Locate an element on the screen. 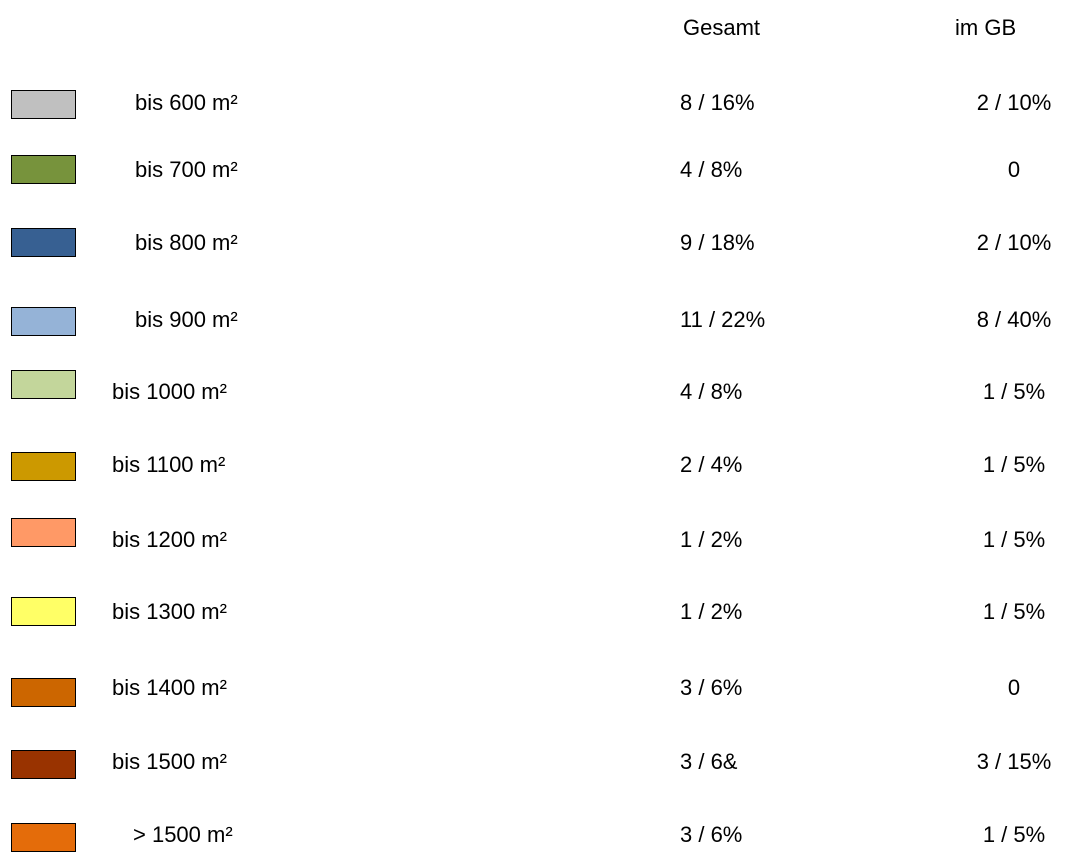  row-label: bis 1500 m² is located at coordinates (169, 761).